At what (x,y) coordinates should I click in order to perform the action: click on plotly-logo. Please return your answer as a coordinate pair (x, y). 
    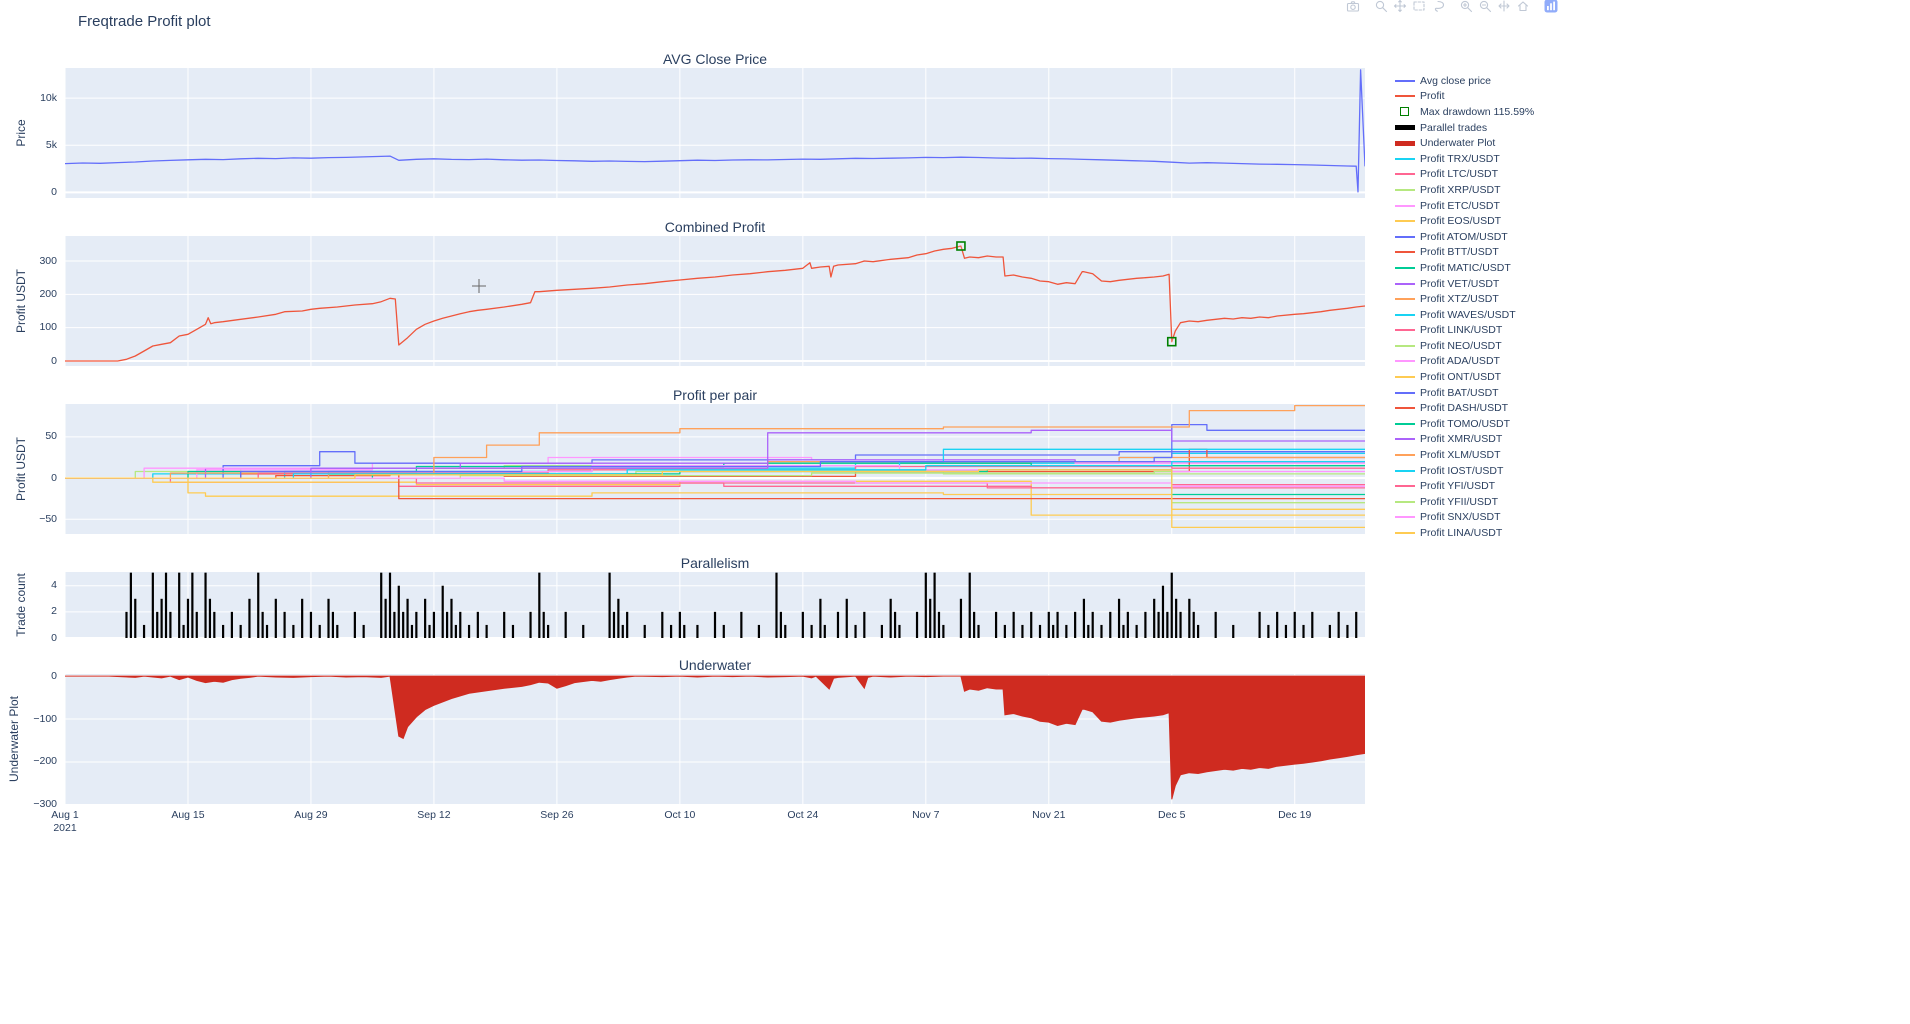
    Looking at the image, I should click on (1550, 7).